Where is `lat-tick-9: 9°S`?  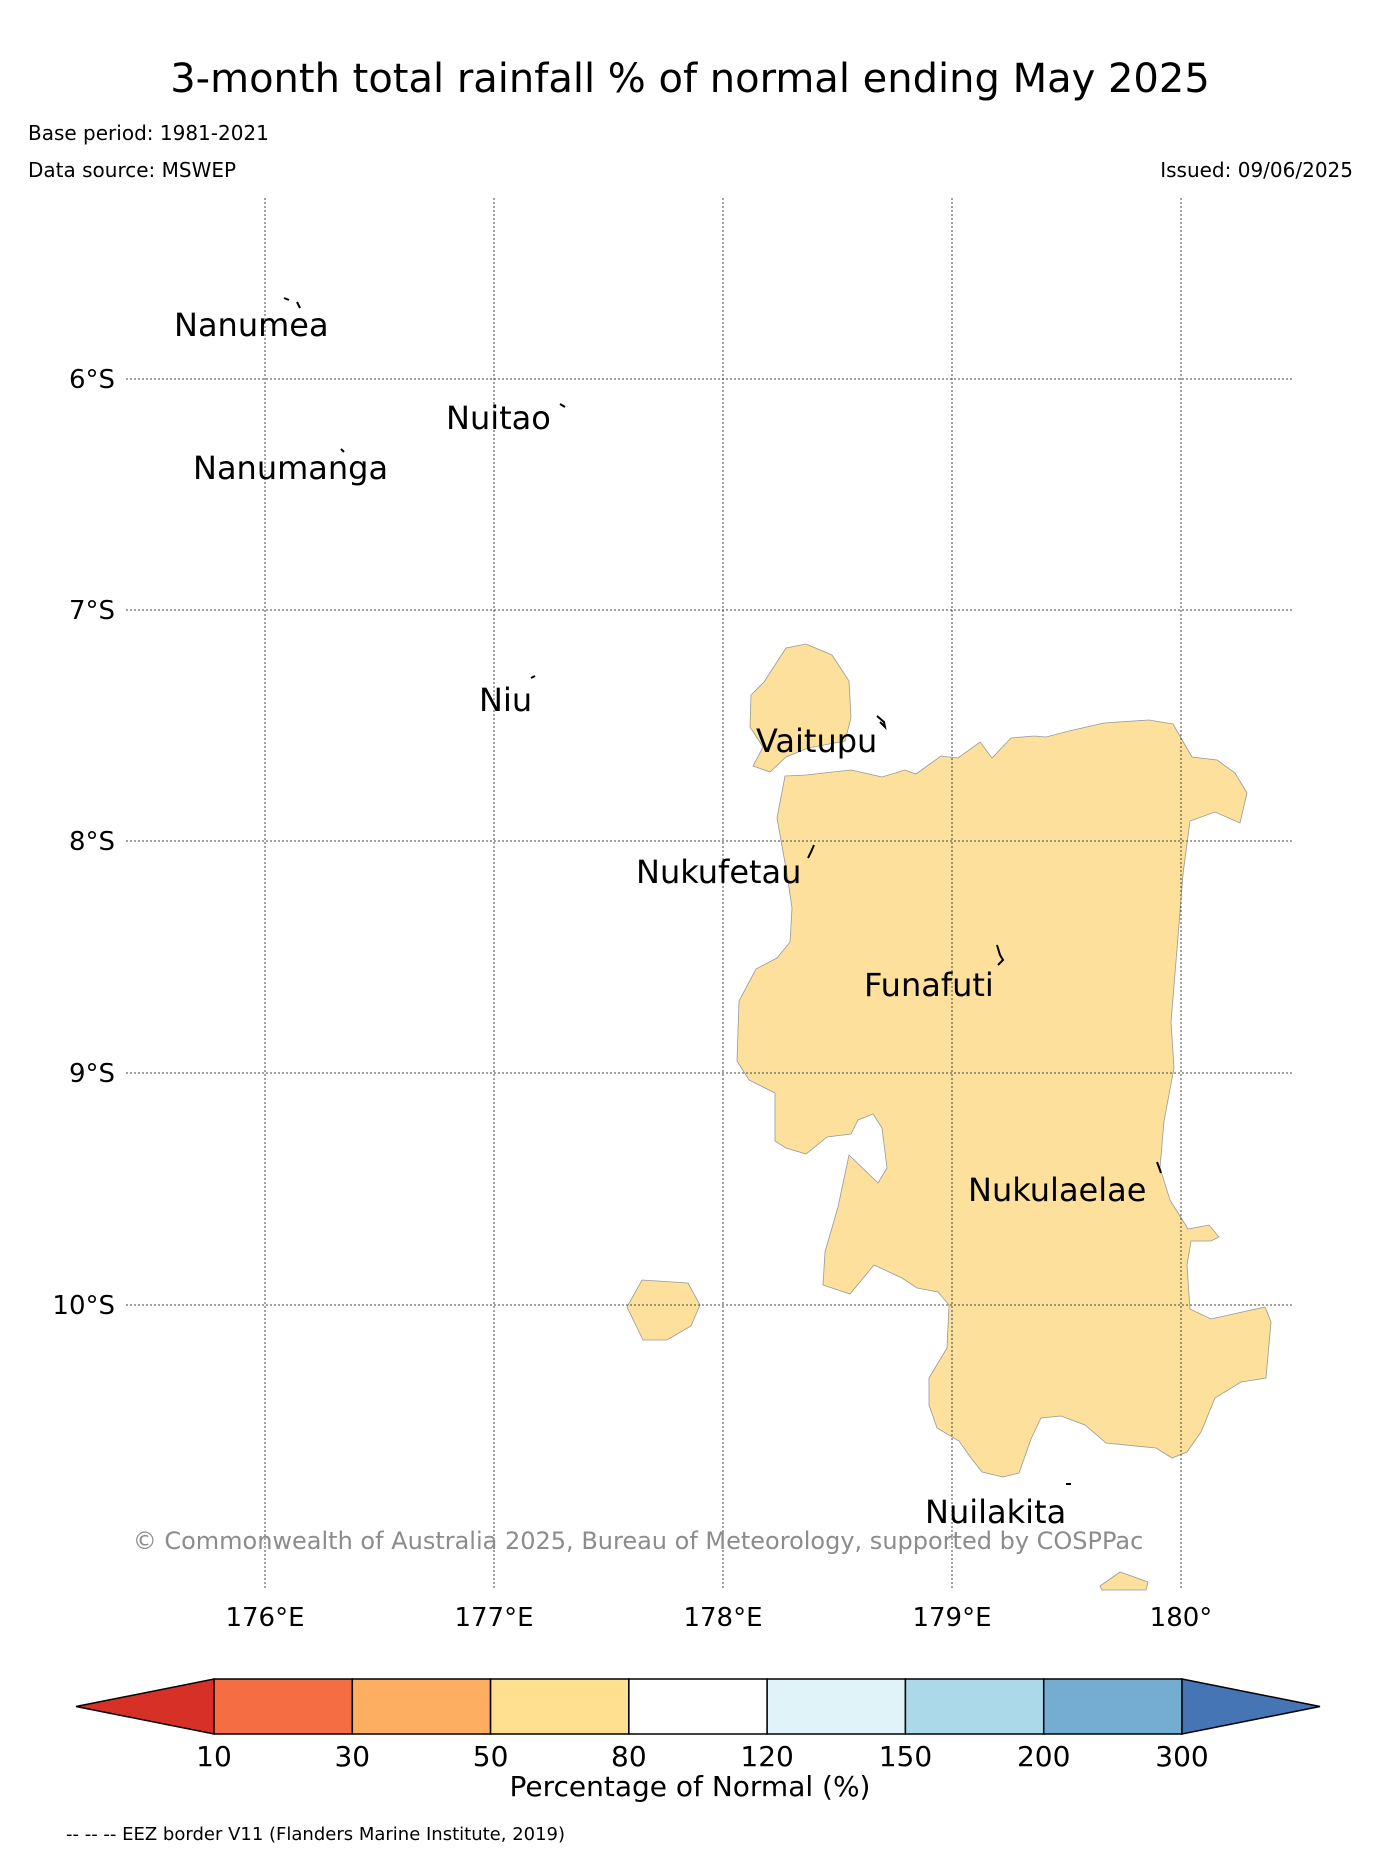
lat-tick-9: 9°S is located at coordinates (92, 1074).